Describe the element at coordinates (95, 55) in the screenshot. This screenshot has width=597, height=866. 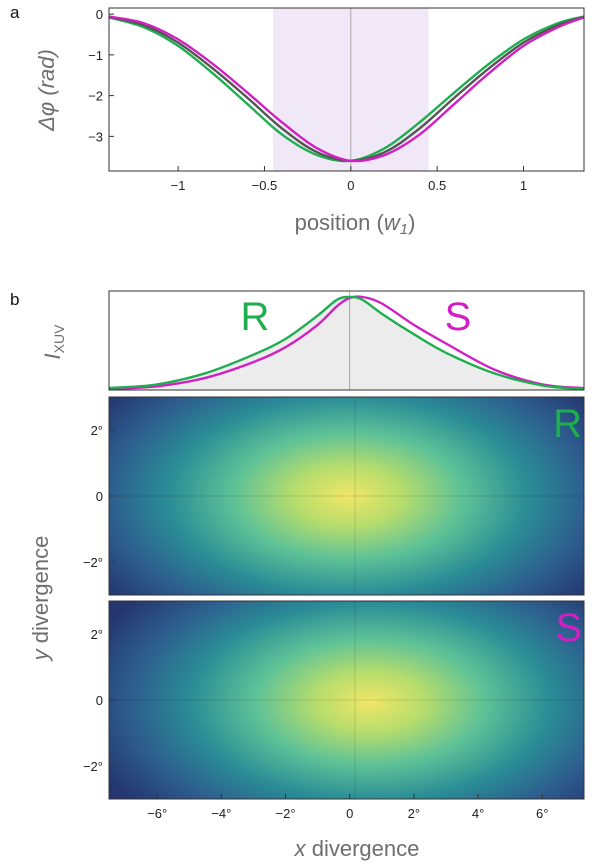
I see `y-tick-label: −1` at that location.